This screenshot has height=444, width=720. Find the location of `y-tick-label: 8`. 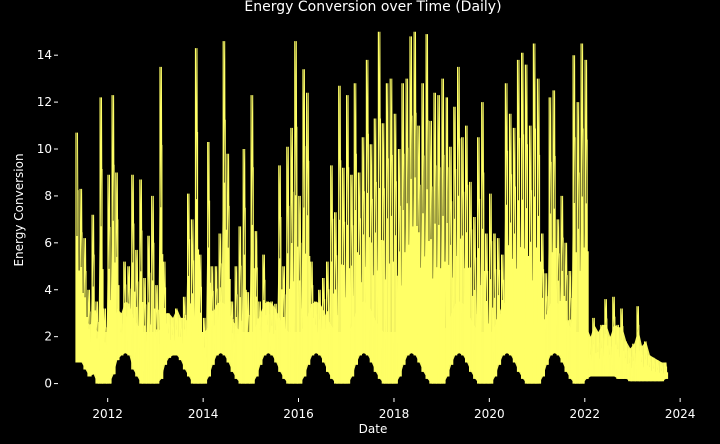

y-tick-label: 8 is located at coordinates (48, 196).